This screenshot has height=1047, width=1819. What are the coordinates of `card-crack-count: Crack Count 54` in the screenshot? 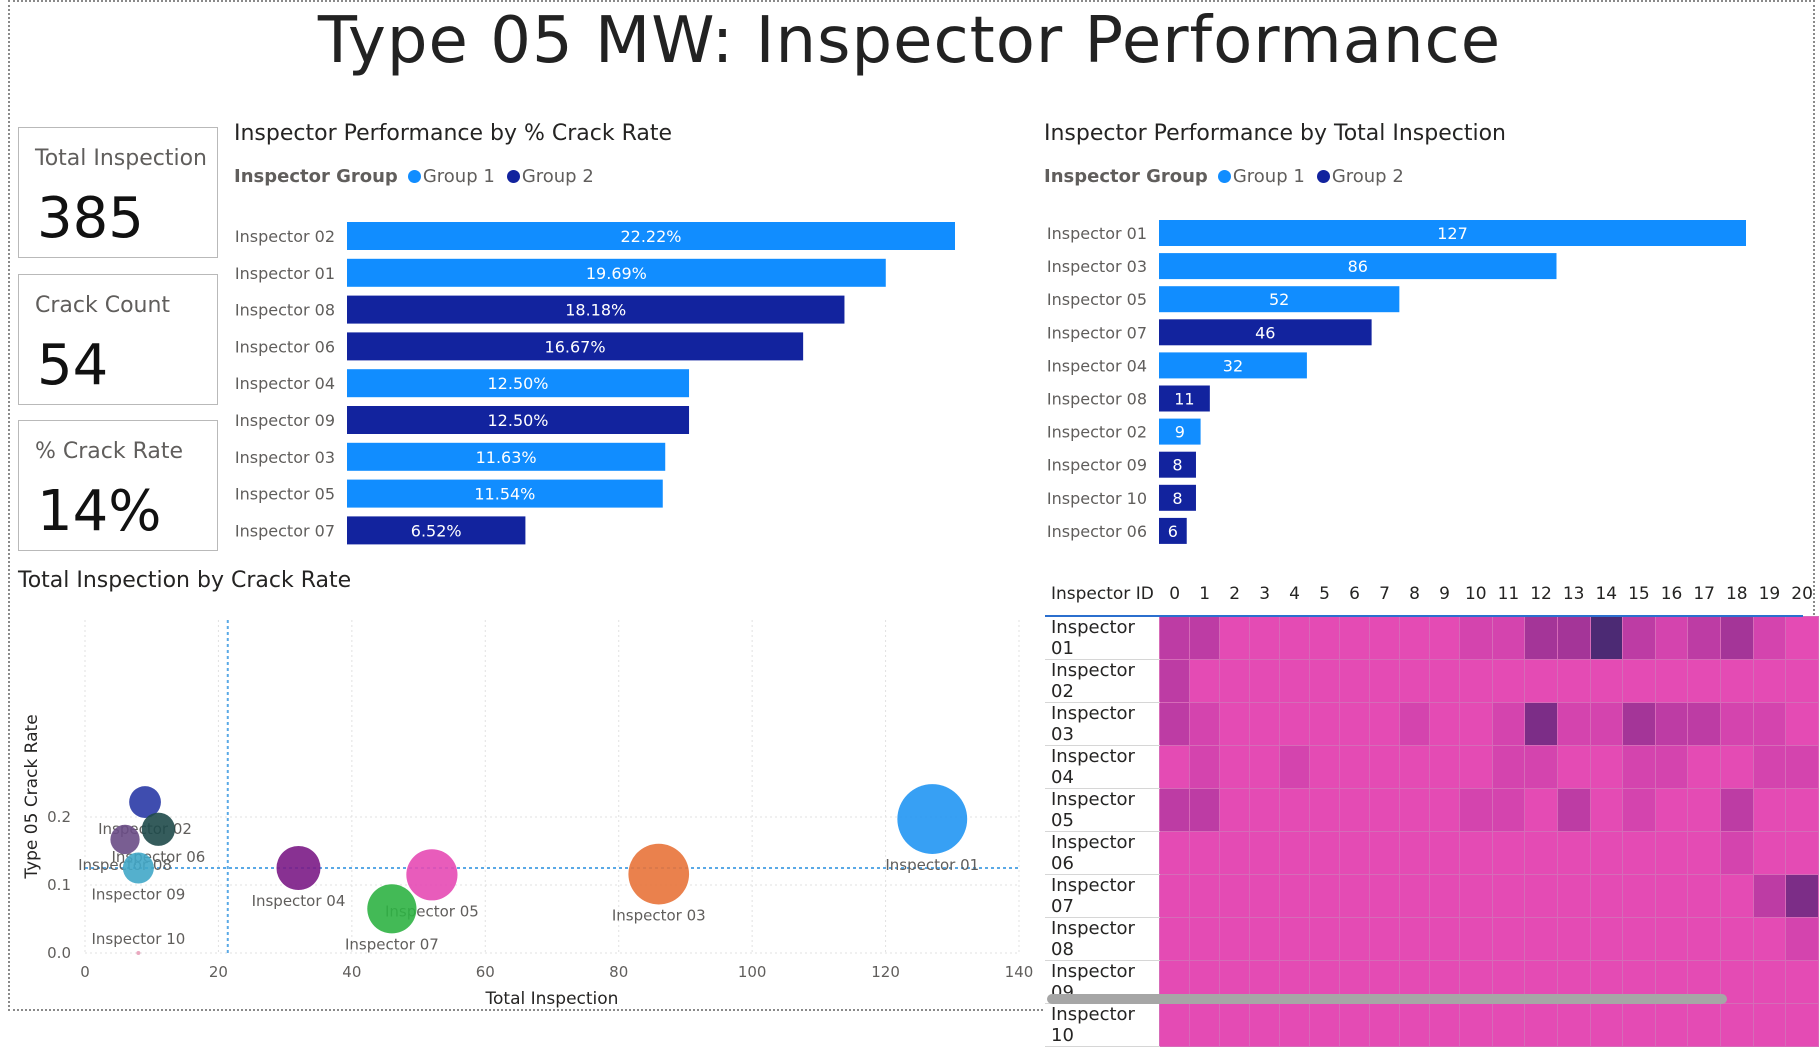 It's located at (118, 339).